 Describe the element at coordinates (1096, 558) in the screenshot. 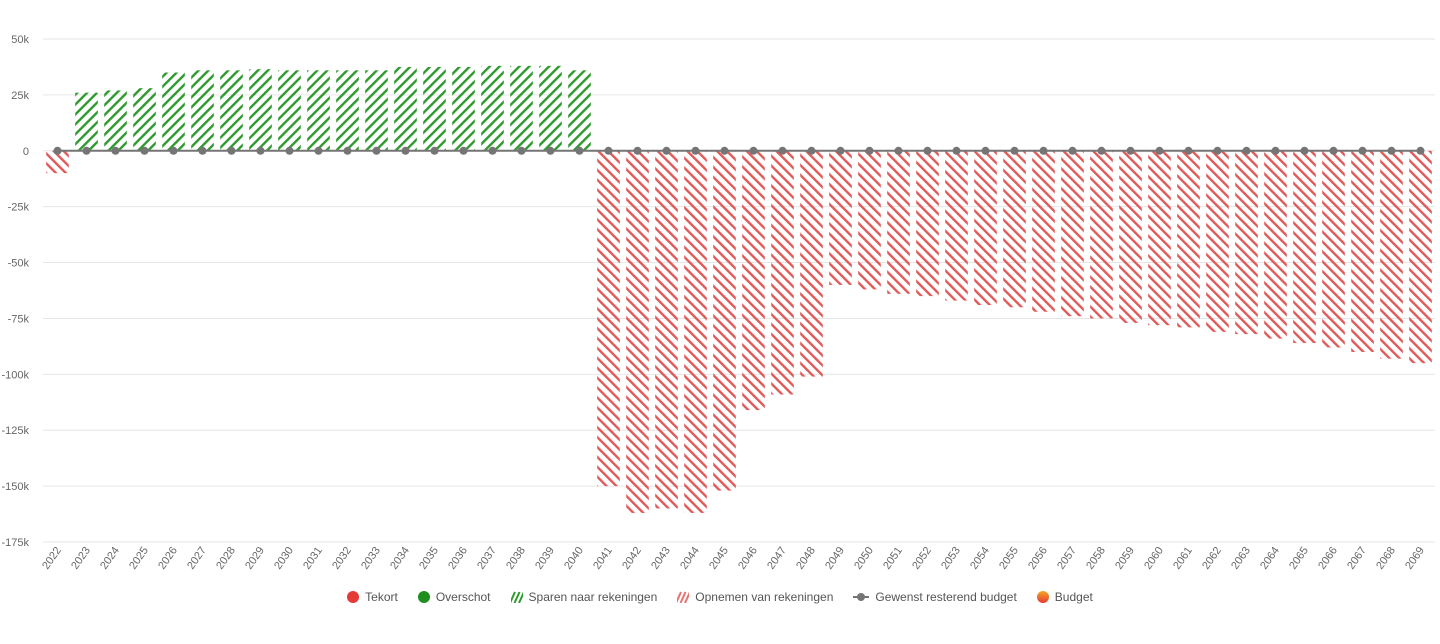

I see `x-tick-label: 2058` at that location.